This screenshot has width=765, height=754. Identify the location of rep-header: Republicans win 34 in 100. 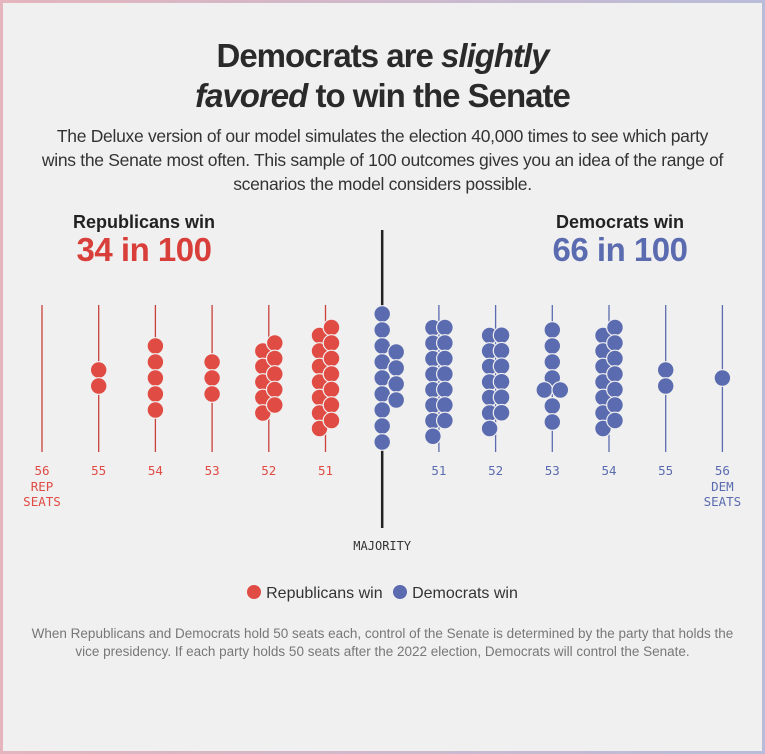
(144, 240).